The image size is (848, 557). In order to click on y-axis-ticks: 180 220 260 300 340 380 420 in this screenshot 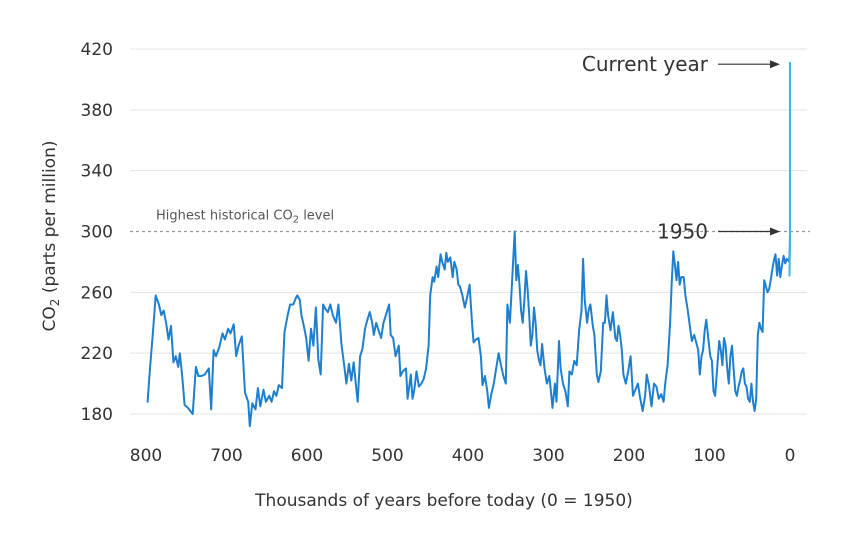, I will do `click(97, 232)`.